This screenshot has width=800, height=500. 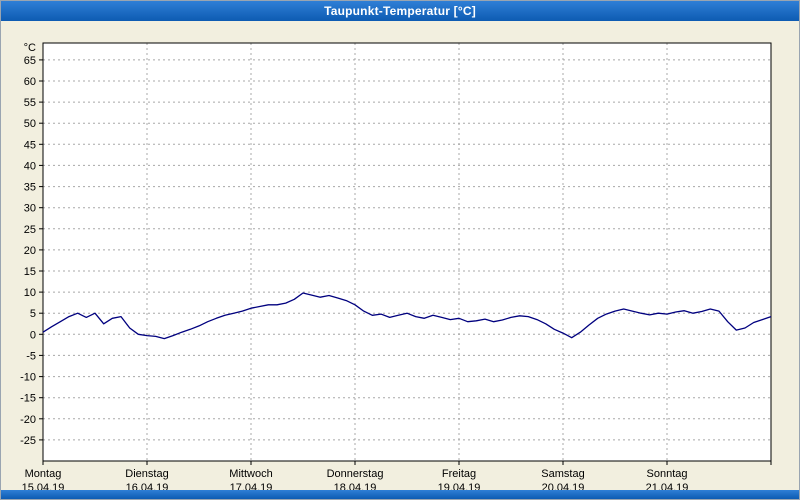 What do you see at coordinates (407, 316) in the screenshot?
I see `data-line` at bounding box center [407, 316].